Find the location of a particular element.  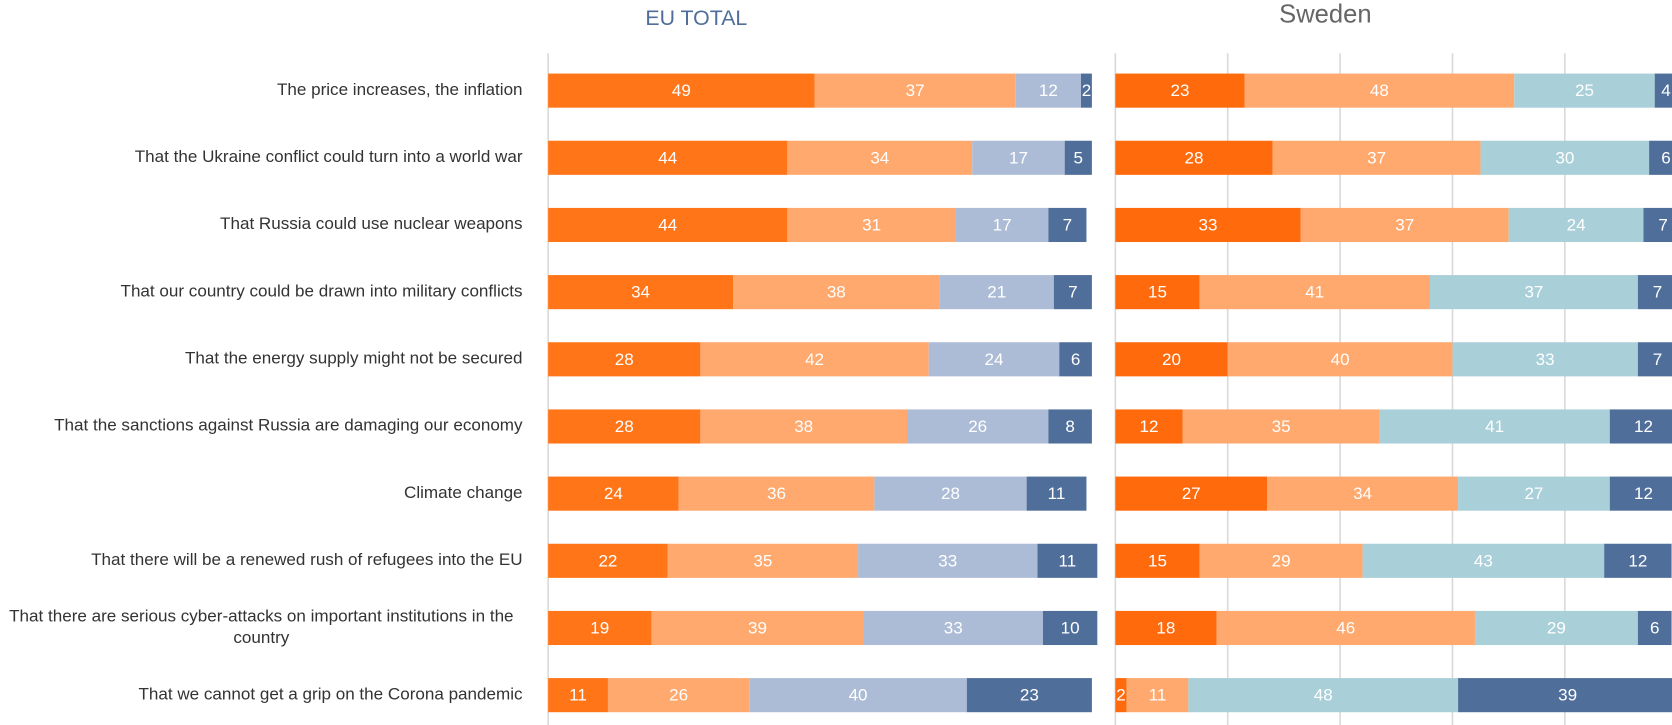

data-label: 4 is located at coordinates (1665, 90).